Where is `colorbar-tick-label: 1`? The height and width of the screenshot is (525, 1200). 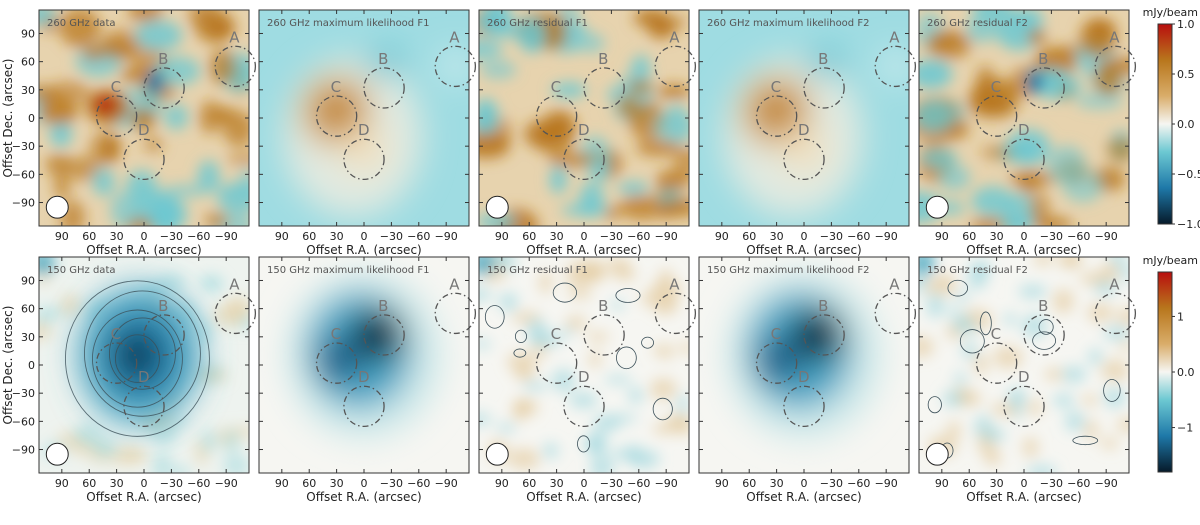
colorbar-tick-label: 1 is located at coordinates (1180, 316).